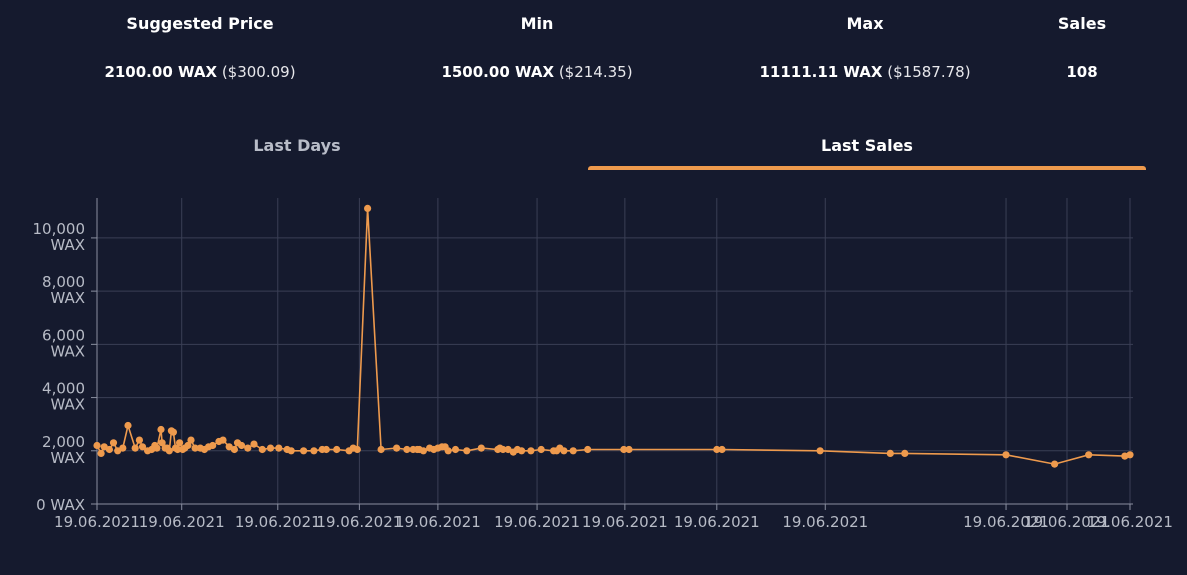 The width and height of the screenshot is (1187, 575). What do you see at coordinates (1082, 23) in the screenshot?
I see `stat-header: Sales` at bounding box center [1082, 23].